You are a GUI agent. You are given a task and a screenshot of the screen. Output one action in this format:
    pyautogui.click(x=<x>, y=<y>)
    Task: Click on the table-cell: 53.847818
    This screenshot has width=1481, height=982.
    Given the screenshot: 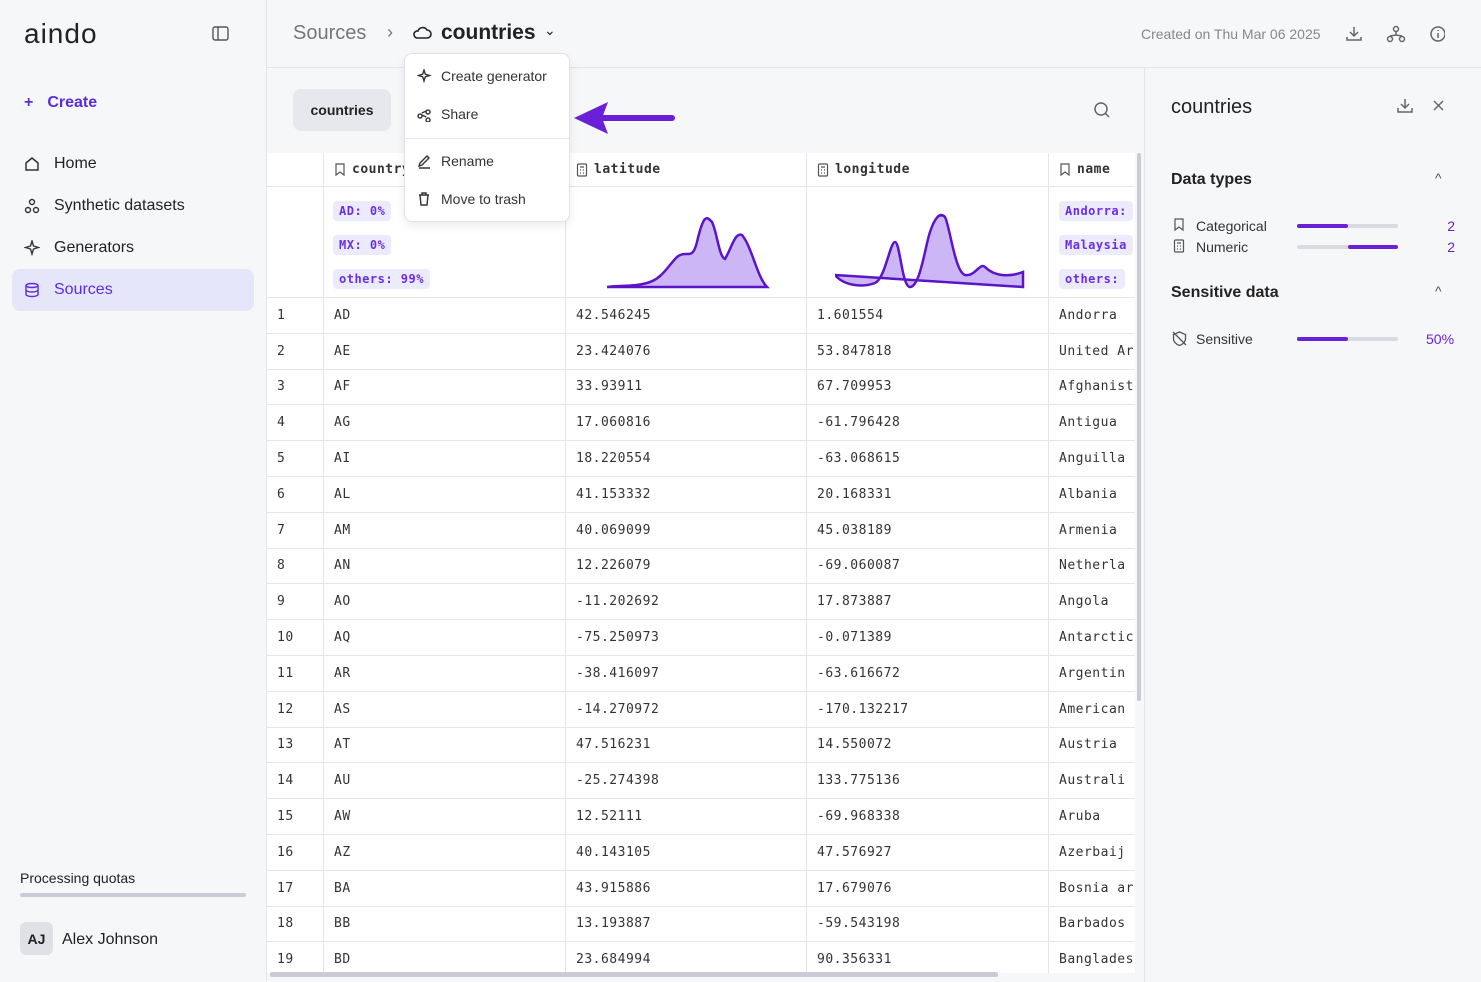 What is the action you would take?
    pyautogui.click(x=928, y=351)
    